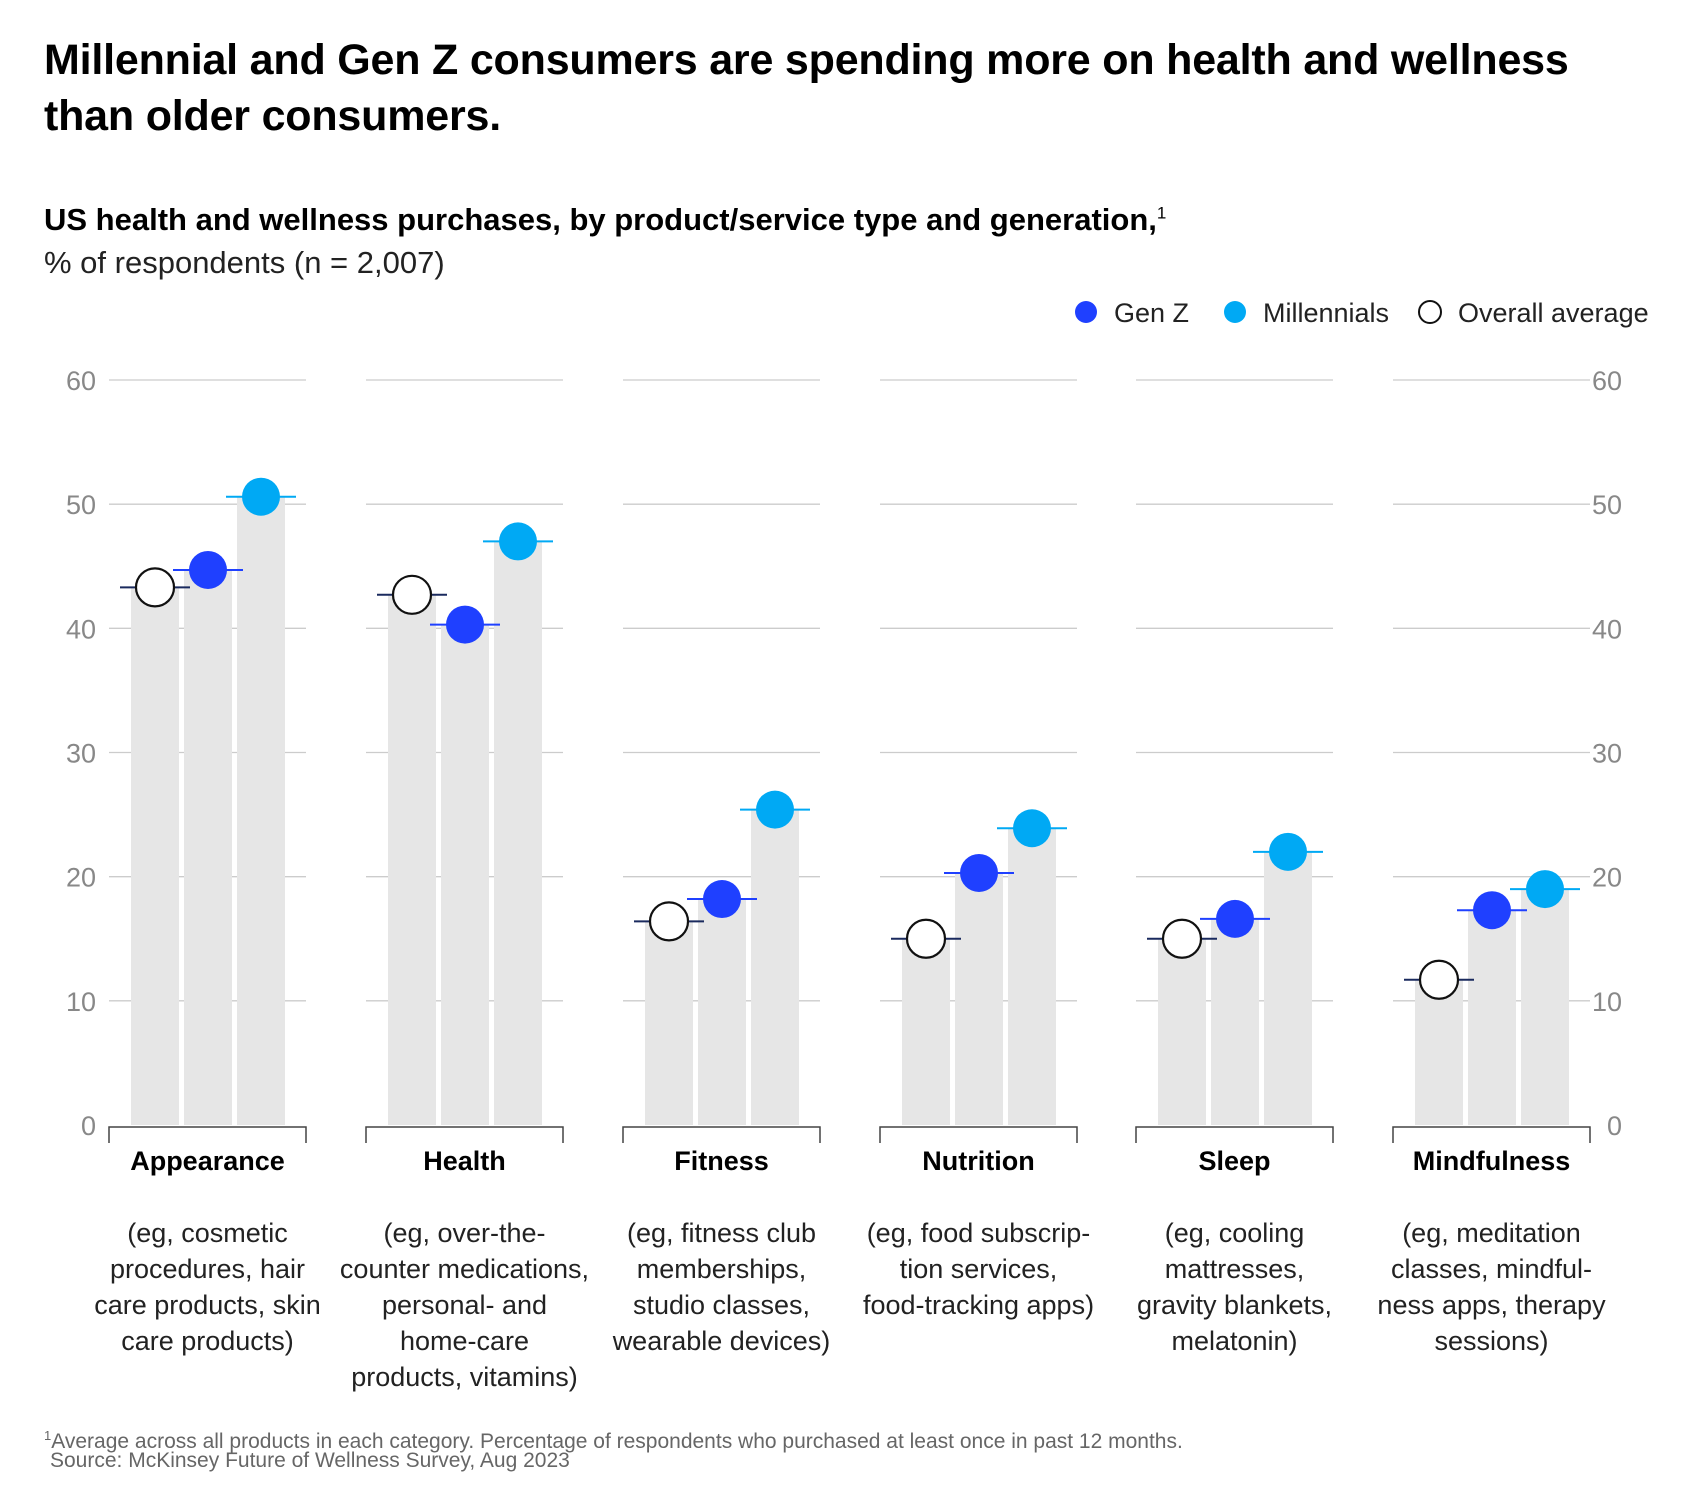  Describe the element at coordinates (721, 1233) in the screenshot. I see `category-note: (eg, fitness club` at that location.